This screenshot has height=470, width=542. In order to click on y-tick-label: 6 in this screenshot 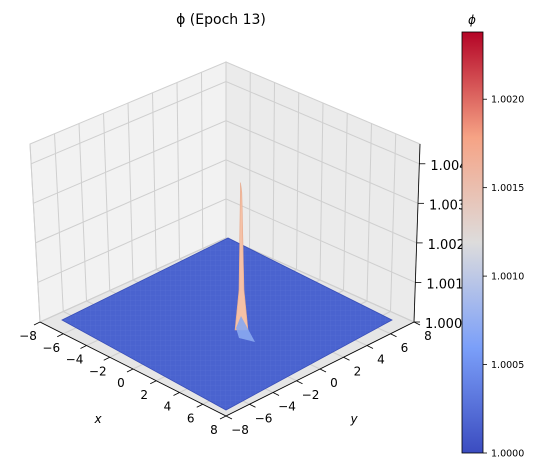, I will do `click(405, 348)`.